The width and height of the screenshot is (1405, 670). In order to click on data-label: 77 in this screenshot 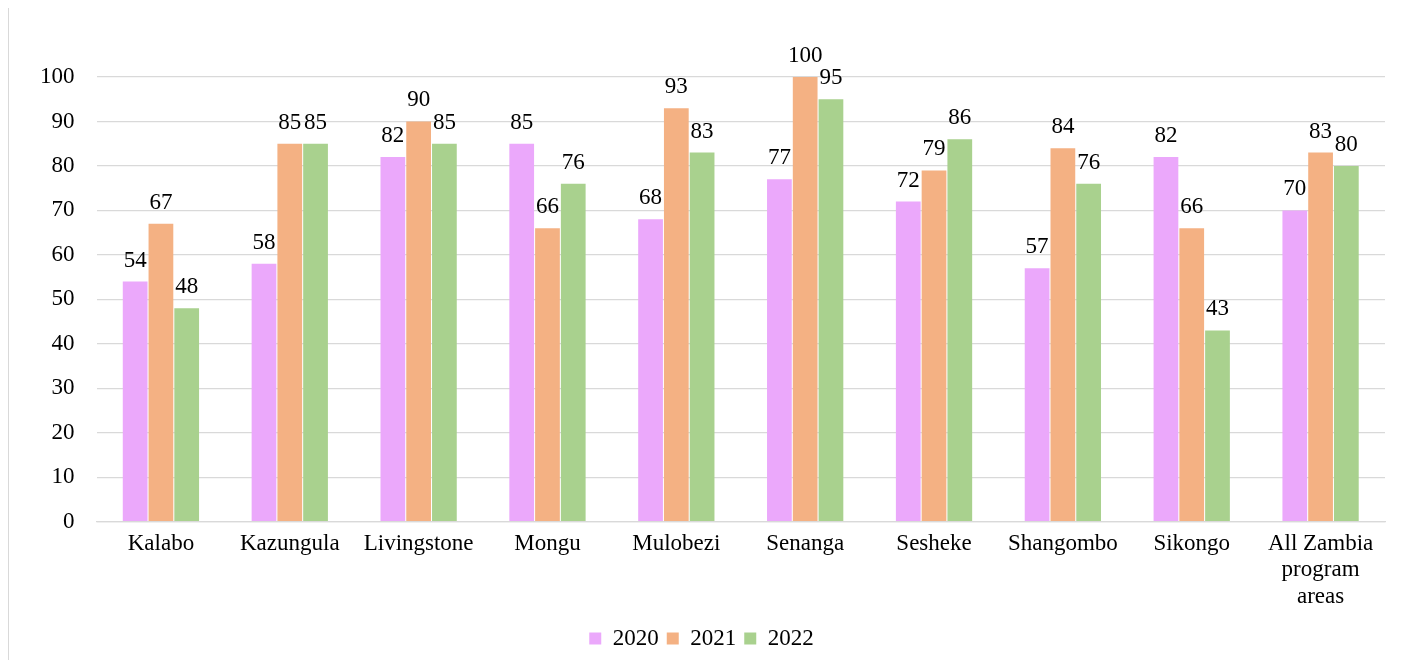, I will do `click(779, 157)`.